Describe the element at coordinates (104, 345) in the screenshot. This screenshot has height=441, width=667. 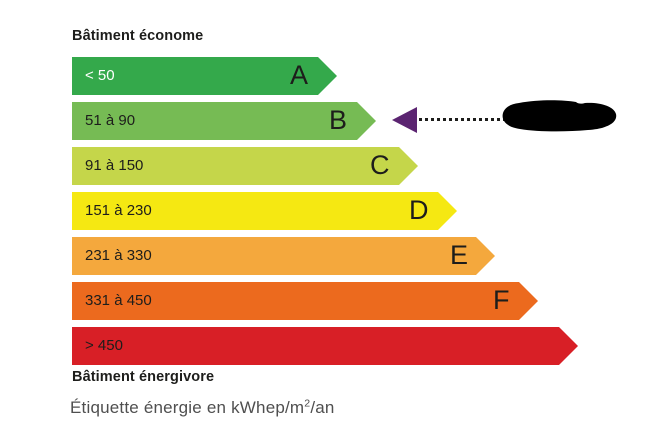
I see `energy-class-range-G: > 450` at that location.